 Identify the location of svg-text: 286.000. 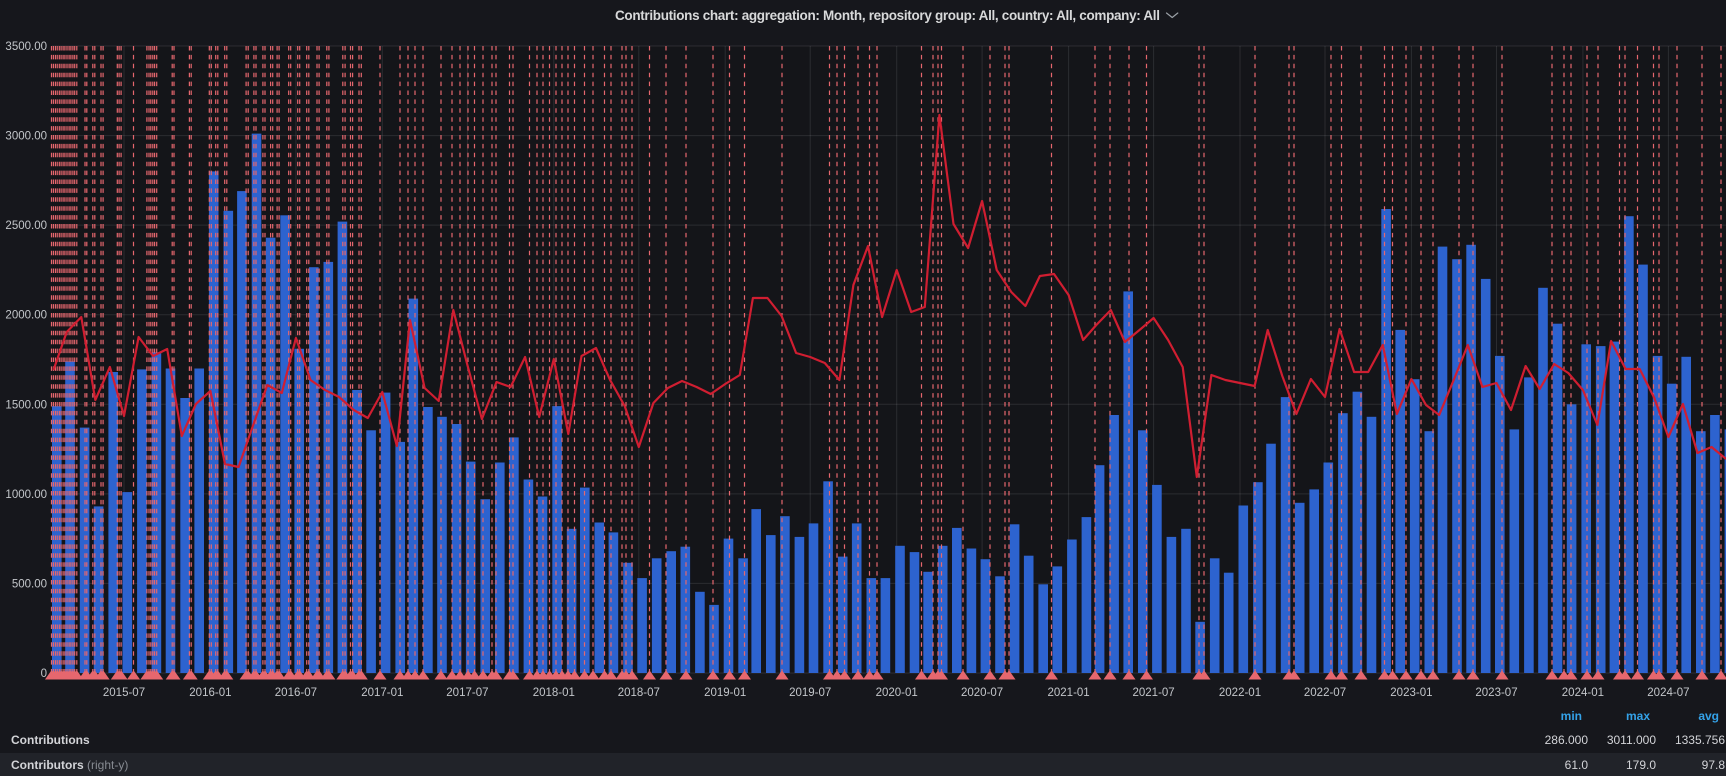
(1567, 740).